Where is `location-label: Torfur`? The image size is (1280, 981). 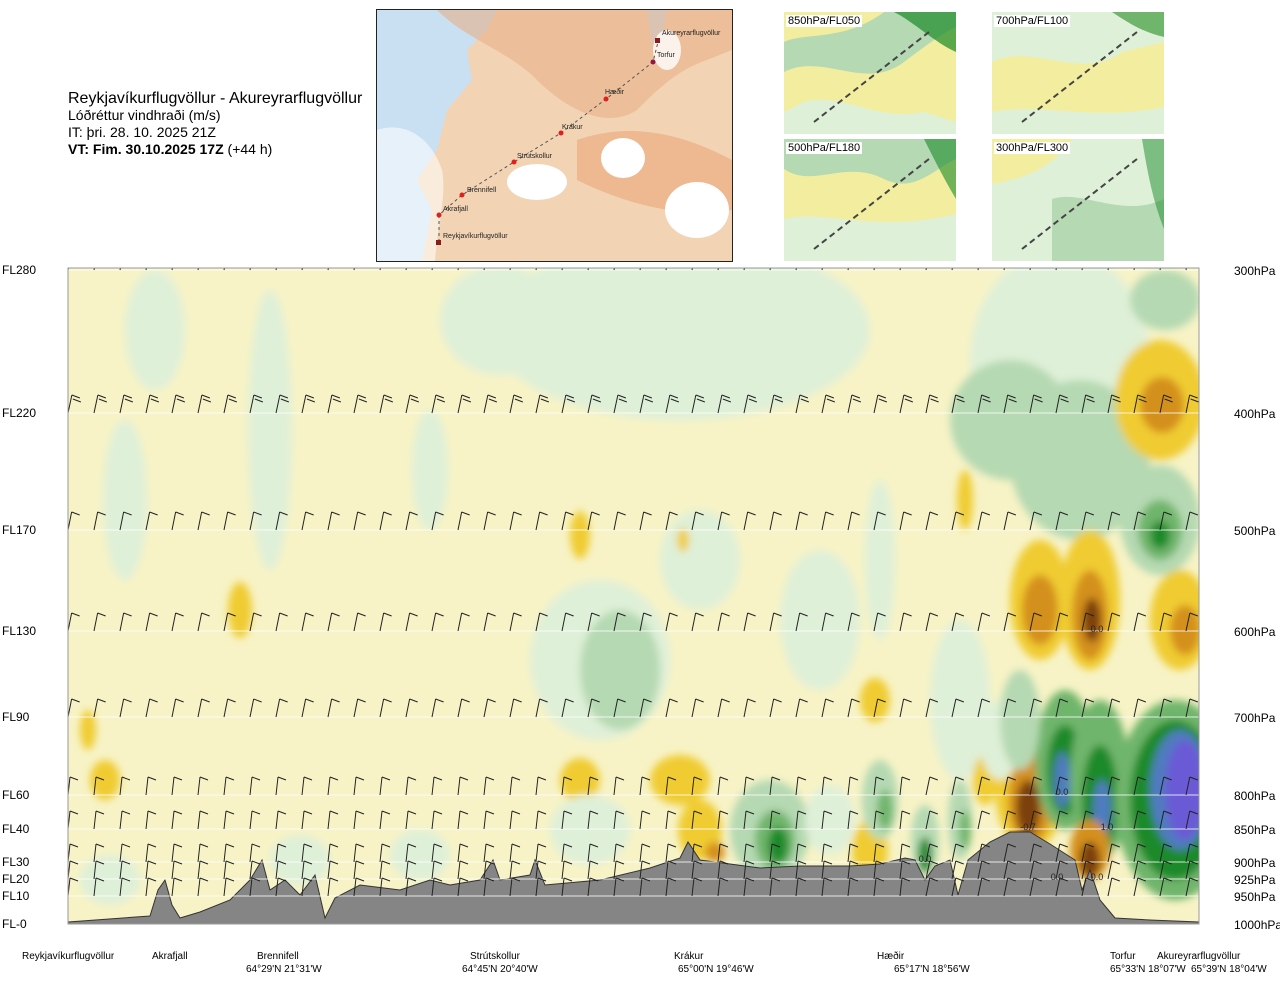 location-label: Torfur is located at coordinates (1123, 956).